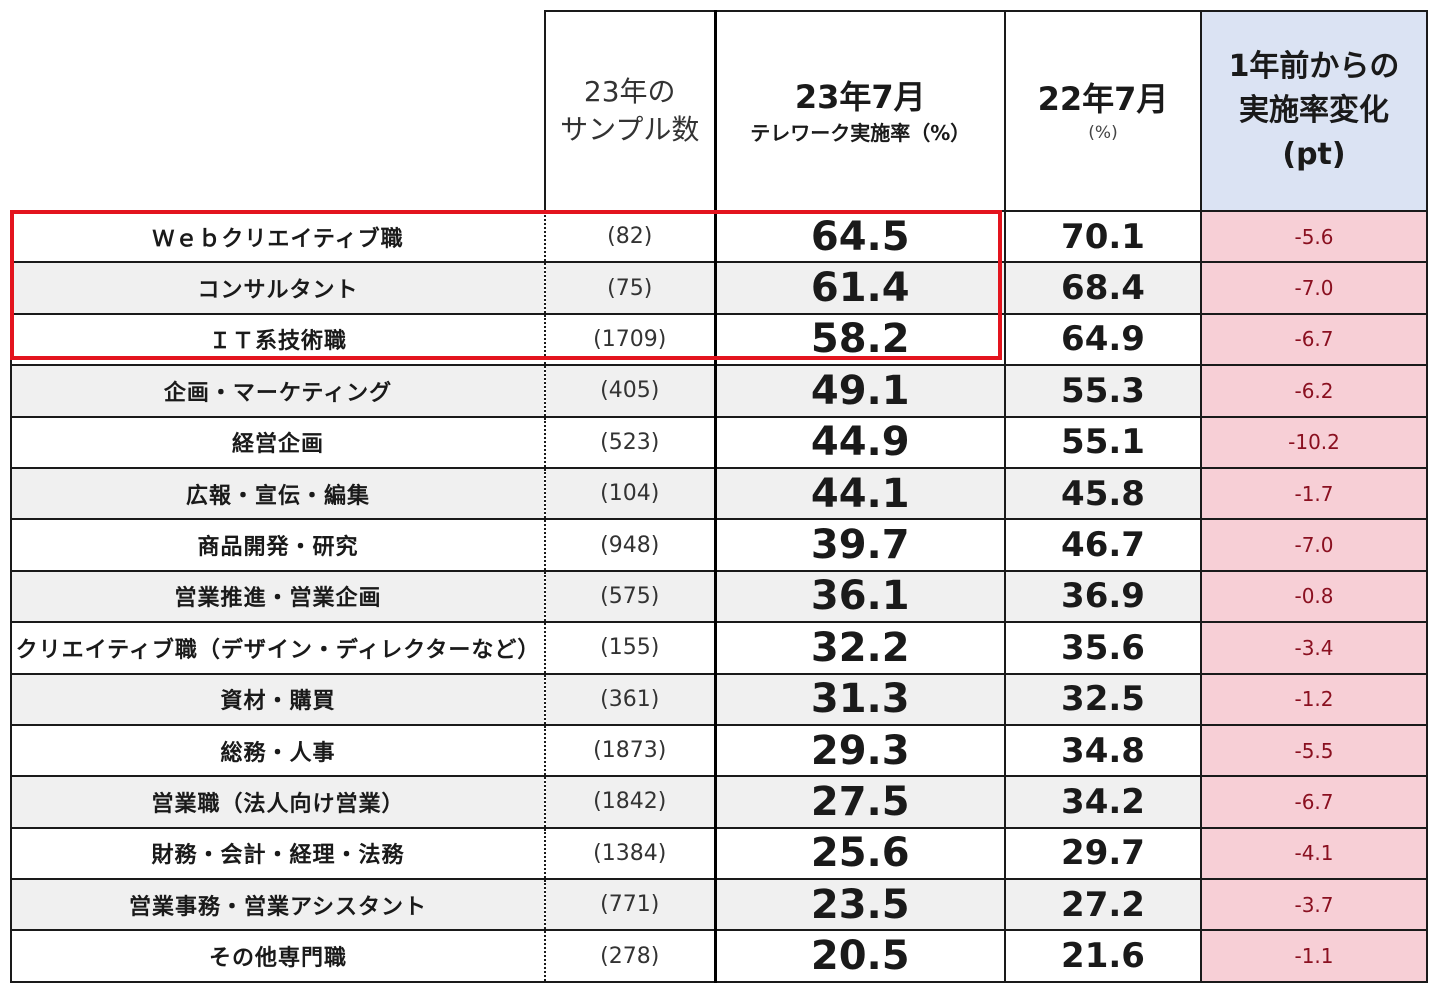 The height and width of the screenshot is (994, 1440). What do you see at coordinates (860, 97) in the screenshot?
I see `header-rate23-title: 23年7月` at bounding box center [860, 97].